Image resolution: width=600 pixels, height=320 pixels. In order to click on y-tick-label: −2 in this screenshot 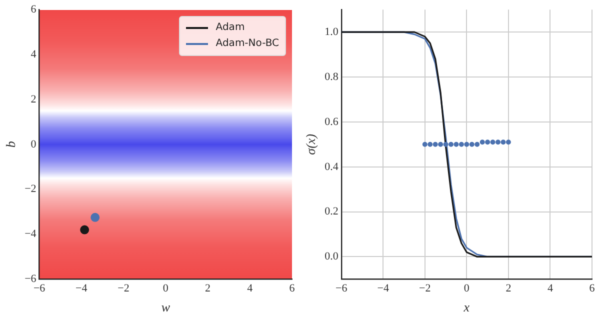, I will do `click(30, 189)`.